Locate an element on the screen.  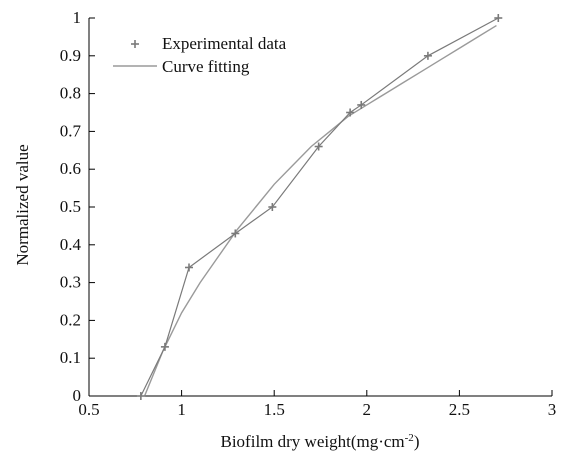
x-tick-label: 1.5 is located at coordinates (274, 409).